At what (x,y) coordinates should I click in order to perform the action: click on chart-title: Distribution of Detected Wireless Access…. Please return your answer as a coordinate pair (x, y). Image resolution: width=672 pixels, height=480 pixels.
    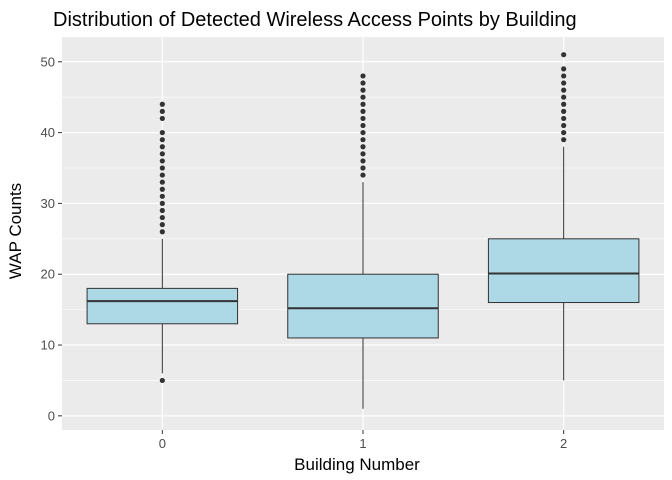
    Looking at the image, I should click on (315, 20).